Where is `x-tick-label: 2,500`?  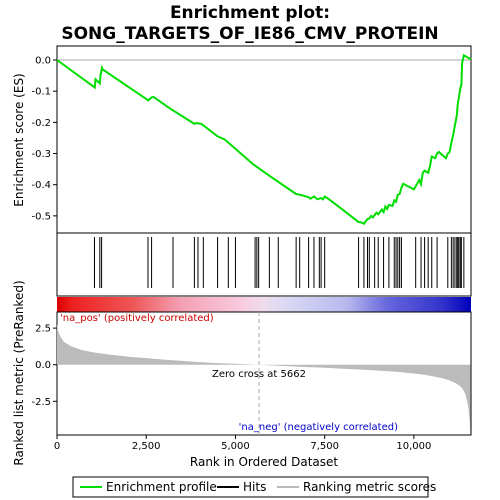 x-tick-label: 2,500 is located at coordinates (146, 446).